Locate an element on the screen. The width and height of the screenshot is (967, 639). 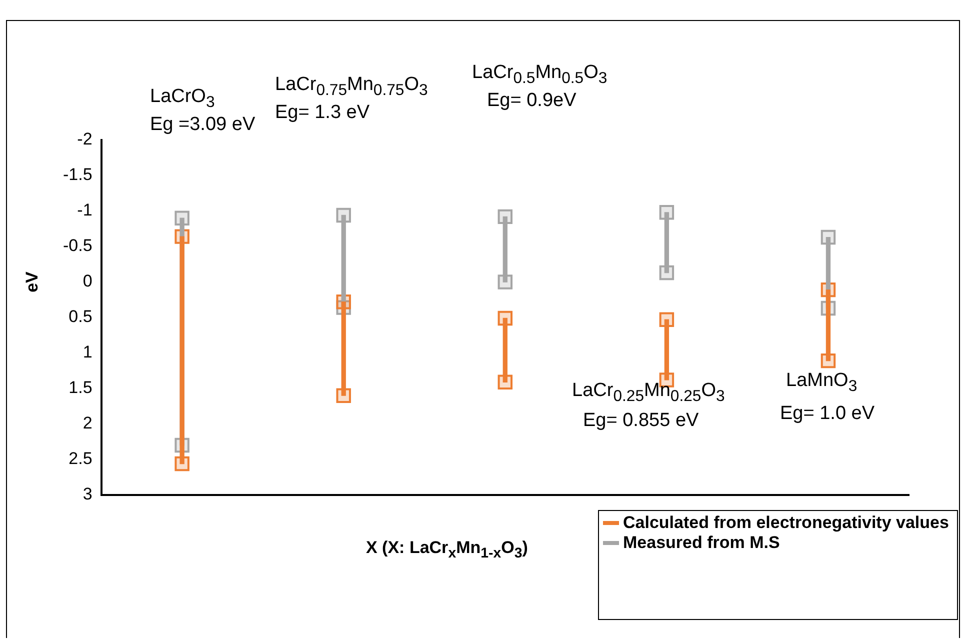
y-tick-label: -2 is located at coordinates (84, 139).